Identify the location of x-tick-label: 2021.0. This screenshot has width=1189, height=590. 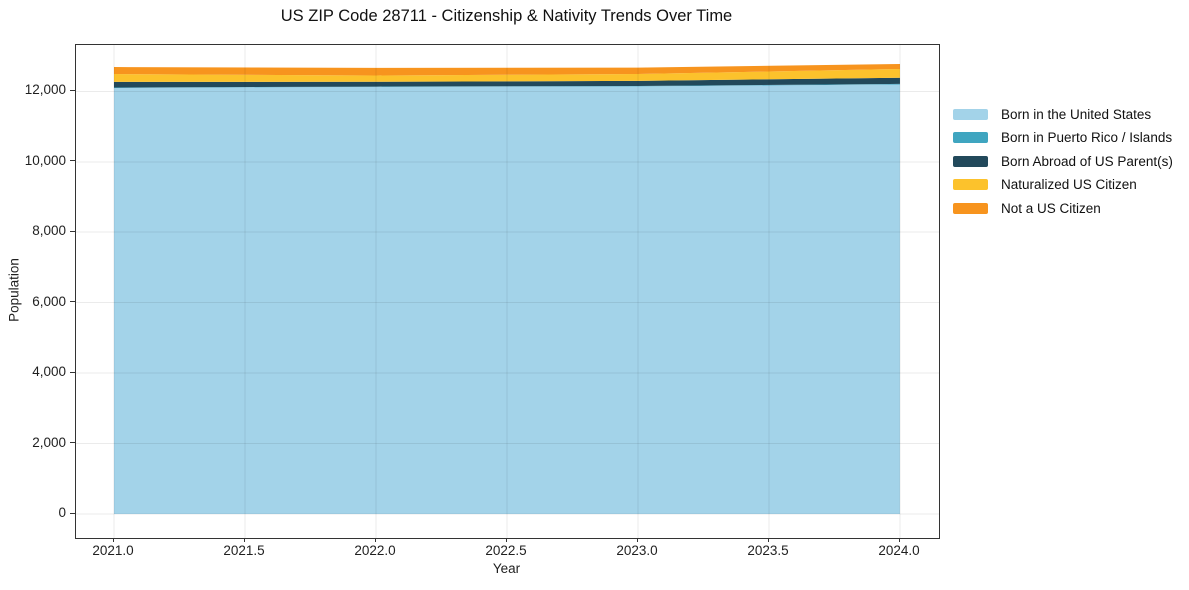
(113, 550).